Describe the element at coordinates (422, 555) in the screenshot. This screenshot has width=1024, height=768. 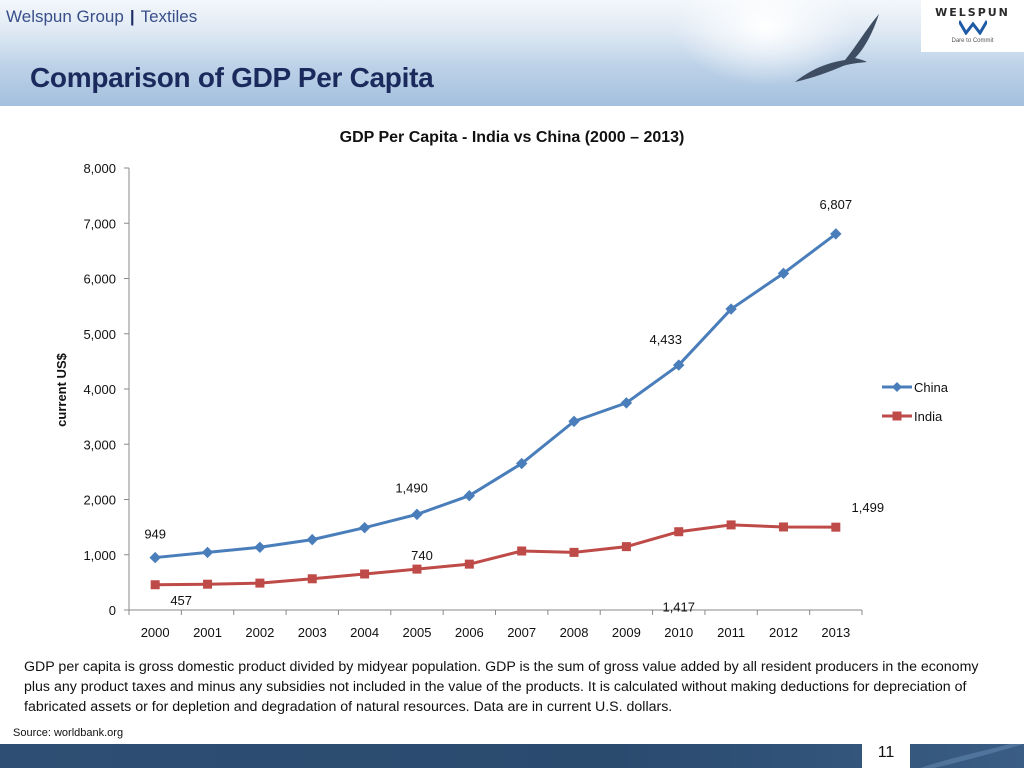
I see `data-label: 740` at that location.